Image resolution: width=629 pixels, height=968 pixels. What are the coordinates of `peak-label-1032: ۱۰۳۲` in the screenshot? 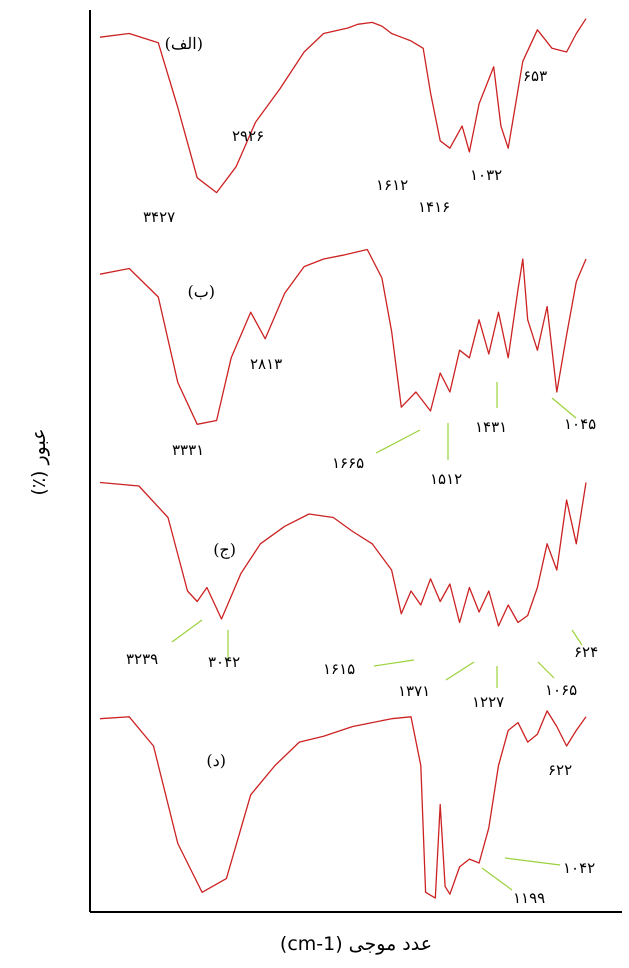 It's located at (486, 175).